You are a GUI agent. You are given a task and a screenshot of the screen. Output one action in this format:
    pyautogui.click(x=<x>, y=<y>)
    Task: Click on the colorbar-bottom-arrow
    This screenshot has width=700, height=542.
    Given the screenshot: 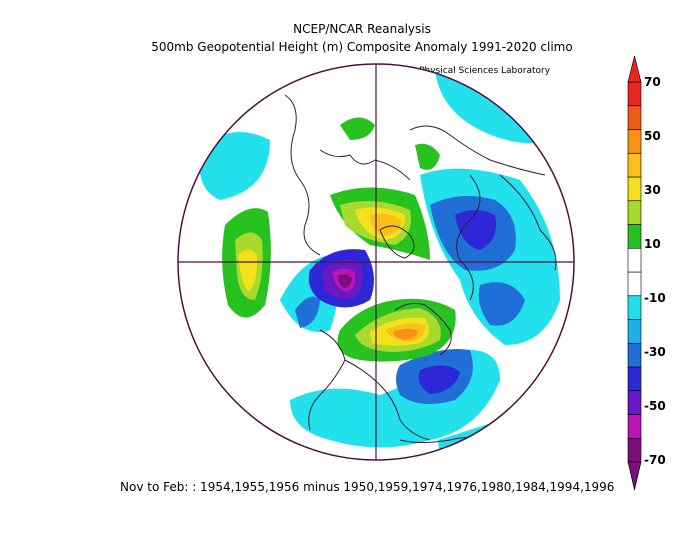 What is the action you would take?
    pyautogui.click(x=634, y=476)
    